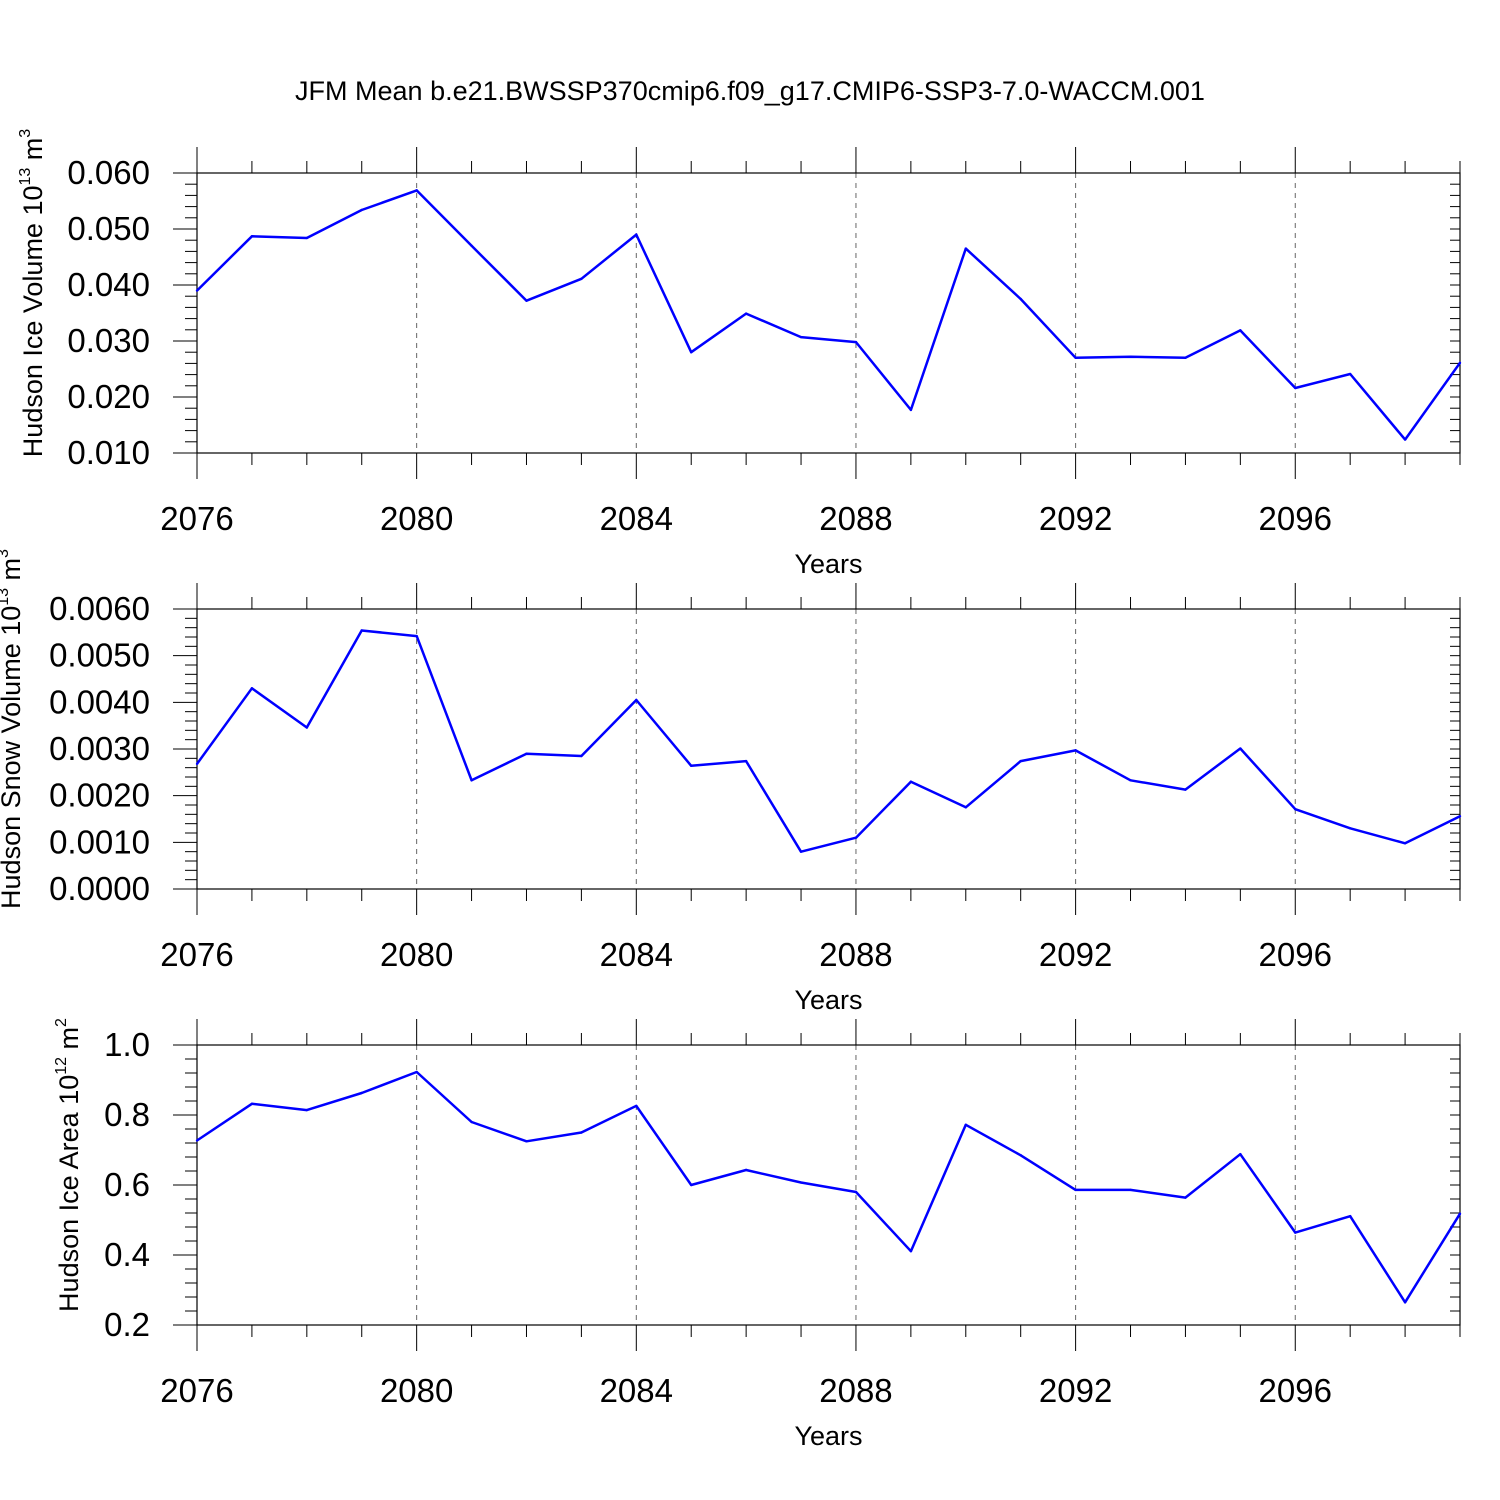 This screenshot has width=1500, height=1500. Describe the element at coordinates (68, 1165) in the screenshot. I see `y-axis-label: Hudson Ice Area 1012 m2` at that location.